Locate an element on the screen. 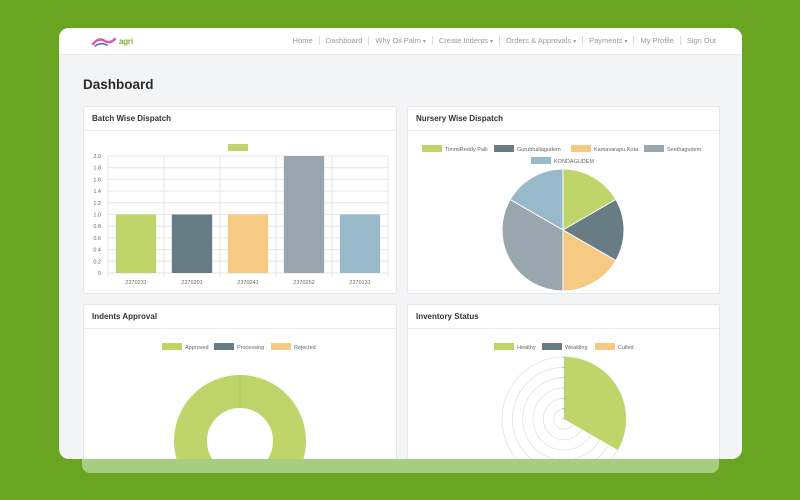  inventory-status-card: Inventory Status Healthy Weakling Culled is located at coordinates (563, 381).